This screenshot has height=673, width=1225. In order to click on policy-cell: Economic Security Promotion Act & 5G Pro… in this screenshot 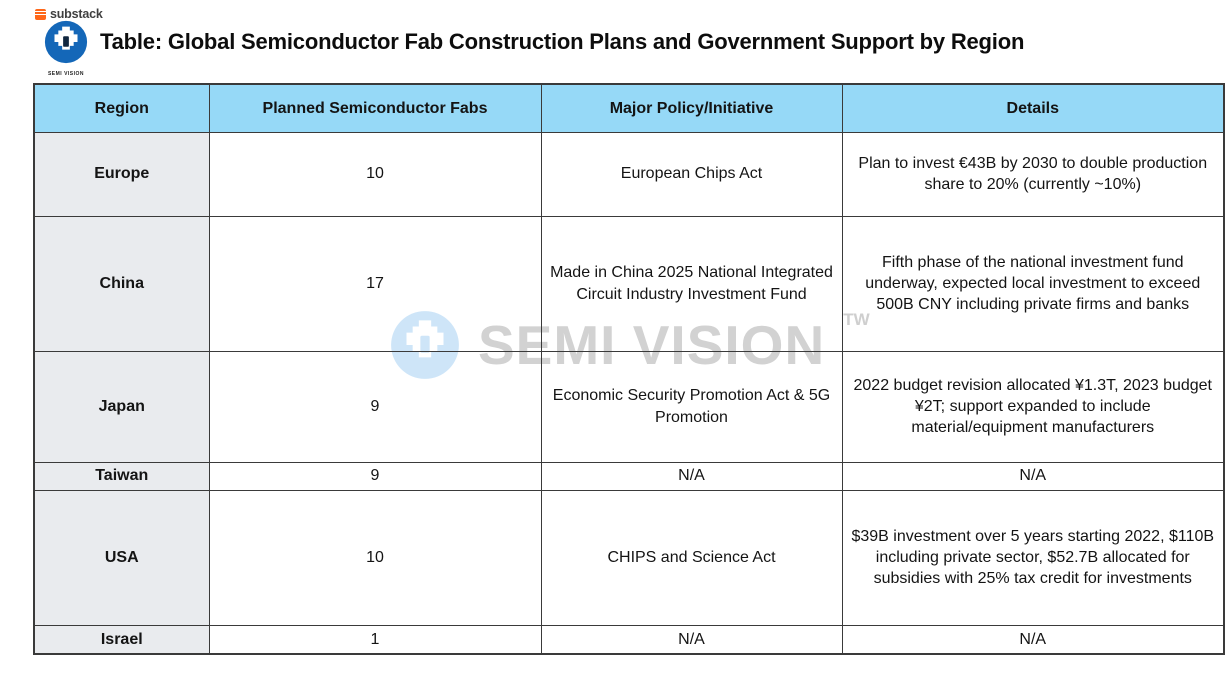, I will do `click(691, 406)`.